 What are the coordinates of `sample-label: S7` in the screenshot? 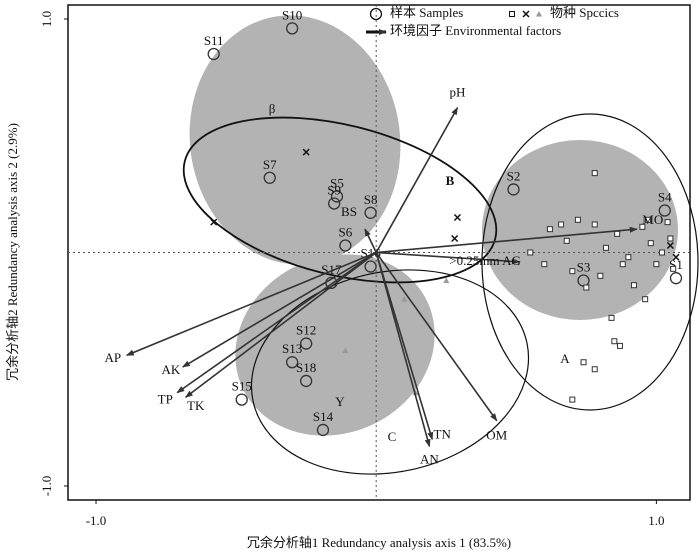 It's located at (270, 164).